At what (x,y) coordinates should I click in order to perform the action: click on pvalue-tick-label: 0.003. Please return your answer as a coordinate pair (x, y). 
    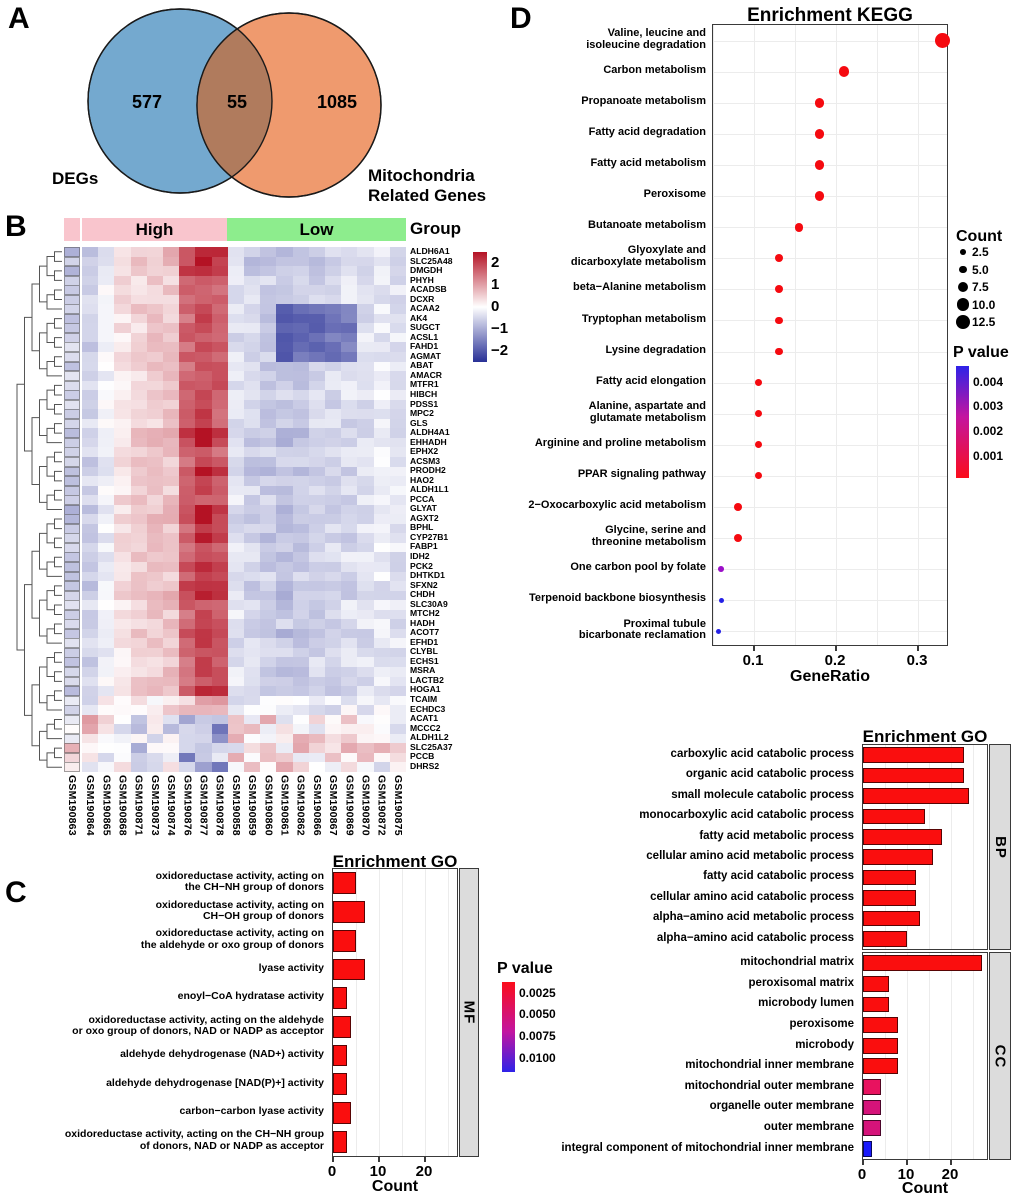
    Looking at the image, I should click on (988, 406).